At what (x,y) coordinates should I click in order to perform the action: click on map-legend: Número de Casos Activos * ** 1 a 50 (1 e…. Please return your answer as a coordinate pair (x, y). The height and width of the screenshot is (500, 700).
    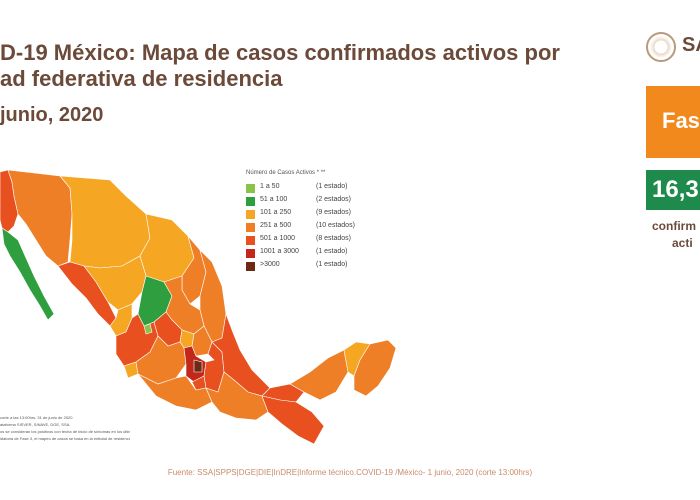
    Looking at the image, I should click on (326, 221).